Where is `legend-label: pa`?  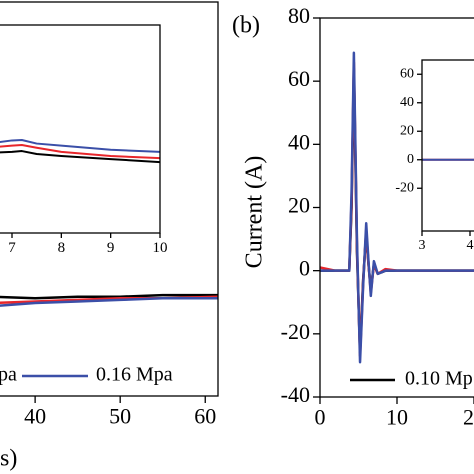
legend-label: pa is located at coordinates (8, 375).